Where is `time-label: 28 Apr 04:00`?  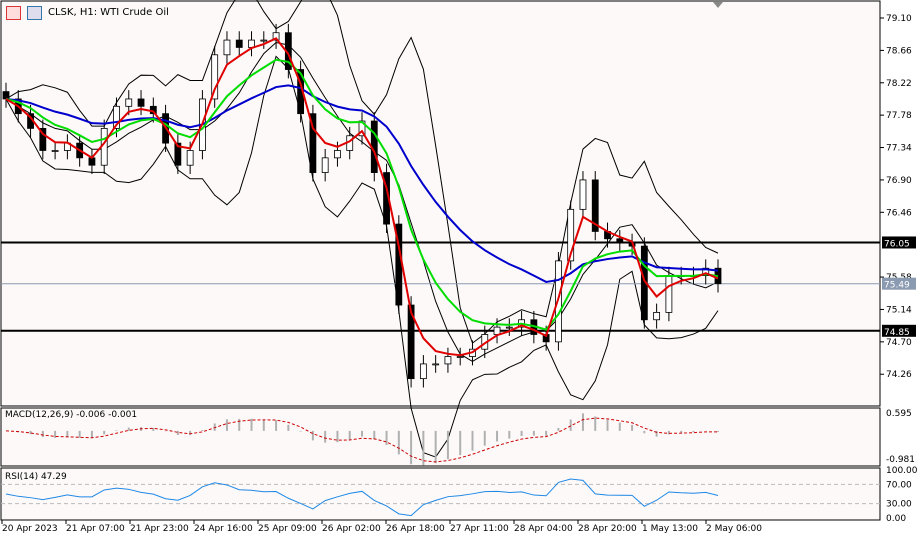 time-label: 28 Apr 04:00 is located at coordinates (543, 529).